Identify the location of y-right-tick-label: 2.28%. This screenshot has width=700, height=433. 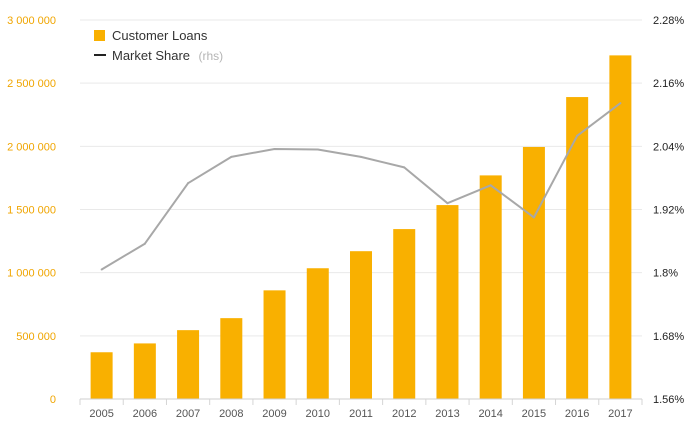
(668, 21).